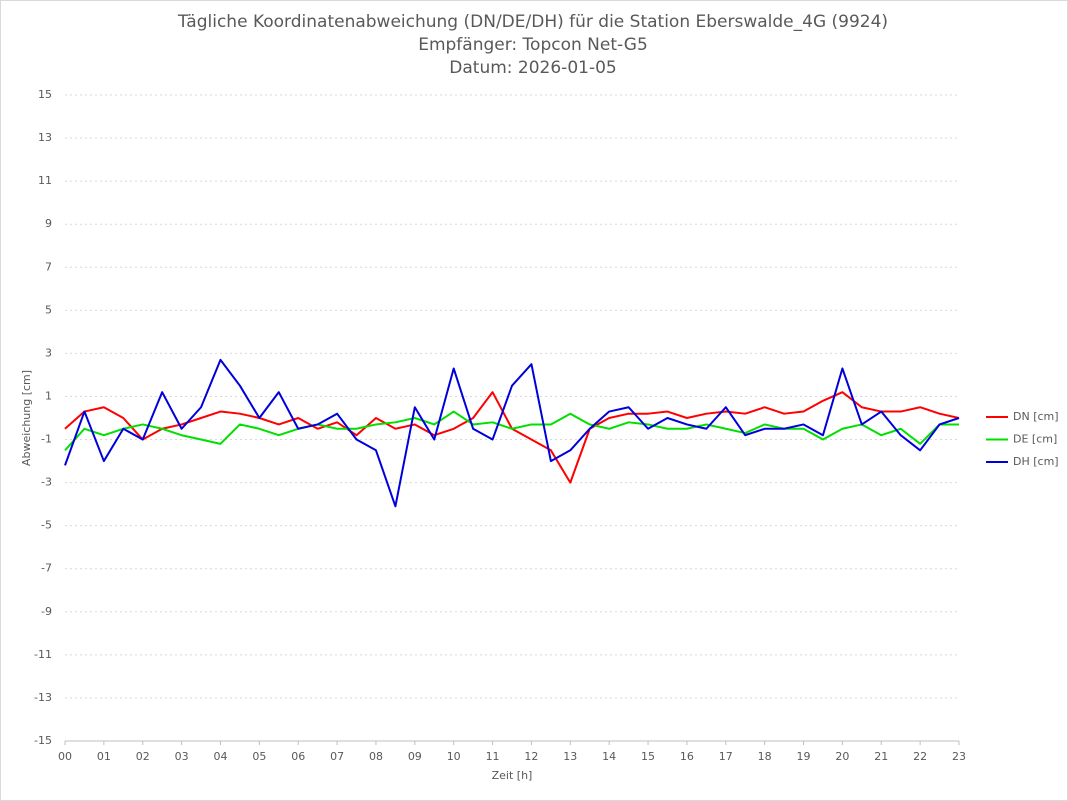  Describe the element at coordinates (48, 223) in the screenshot. I see `y-tick-label: 9` at that location.